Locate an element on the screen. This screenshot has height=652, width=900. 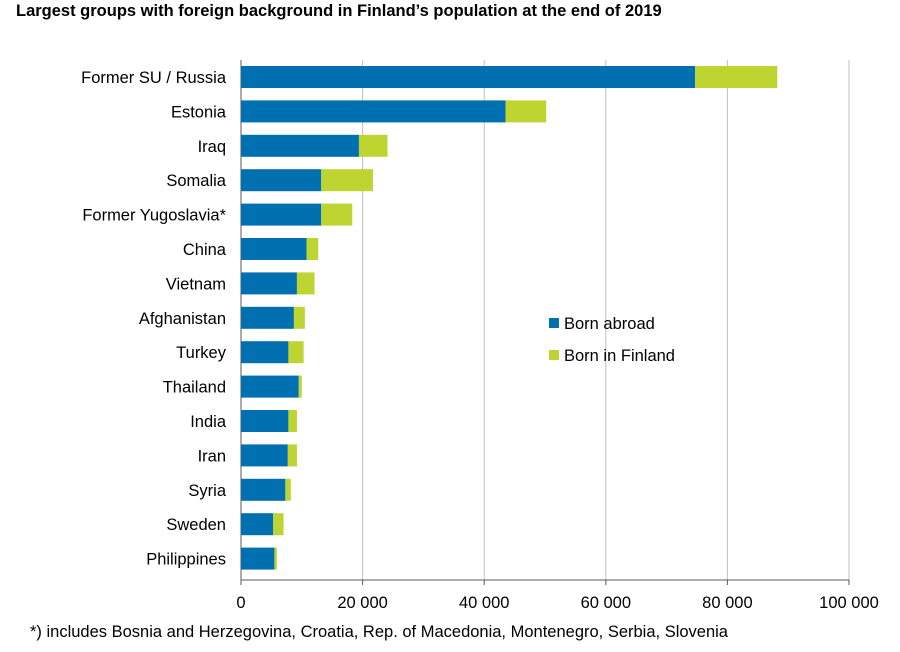
x-tick-labels: 0 20 000 40 000 60 000 80 000 100 000 is located at coordinates (557, 596).